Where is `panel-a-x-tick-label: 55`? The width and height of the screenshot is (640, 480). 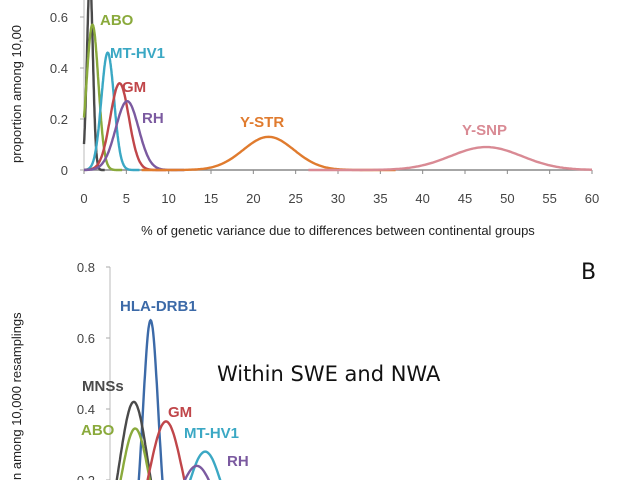 panel-a-x-tick-label: 55 is located at coordinates (549, 198).